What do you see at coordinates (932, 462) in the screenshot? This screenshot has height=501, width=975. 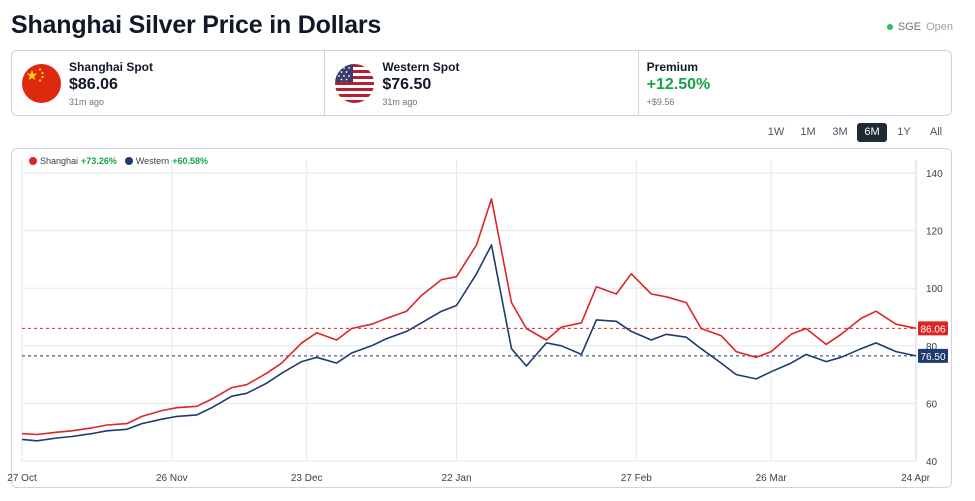 I see `y-tick-label: 40` at bounding box center [932, 462].